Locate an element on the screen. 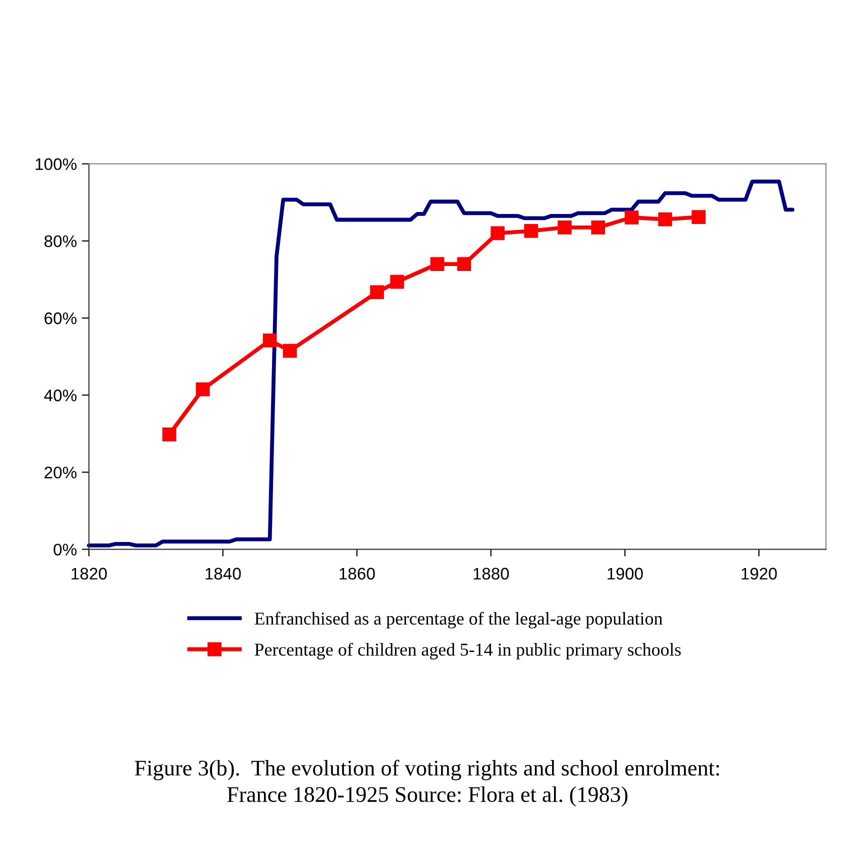 Image resolution: width=855 pixels, height=849 pixels. y-tick-label: 80% is located at coordinates (60, 241).